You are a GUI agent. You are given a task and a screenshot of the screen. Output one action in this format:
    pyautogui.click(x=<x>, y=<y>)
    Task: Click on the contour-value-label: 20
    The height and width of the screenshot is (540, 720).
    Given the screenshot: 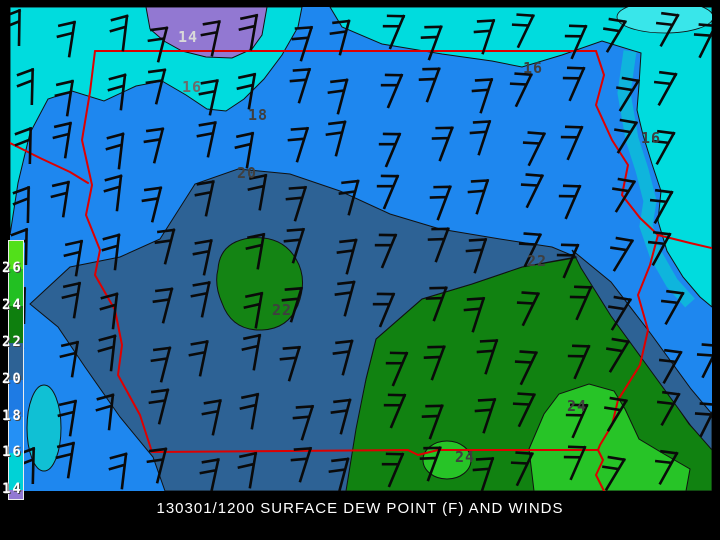 What is the action you would take?
    pyautogui.click(x=247, y=173)
    